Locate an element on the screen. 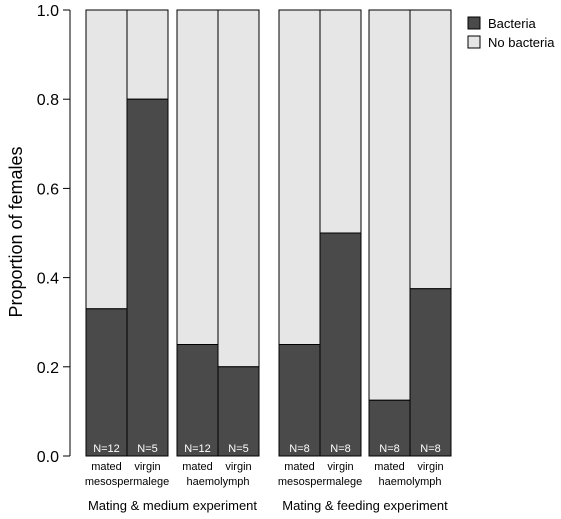  y-axis: 0.0 0.2 0.4 0.6 0.8 1.0 is located at coordinates (54, 234).